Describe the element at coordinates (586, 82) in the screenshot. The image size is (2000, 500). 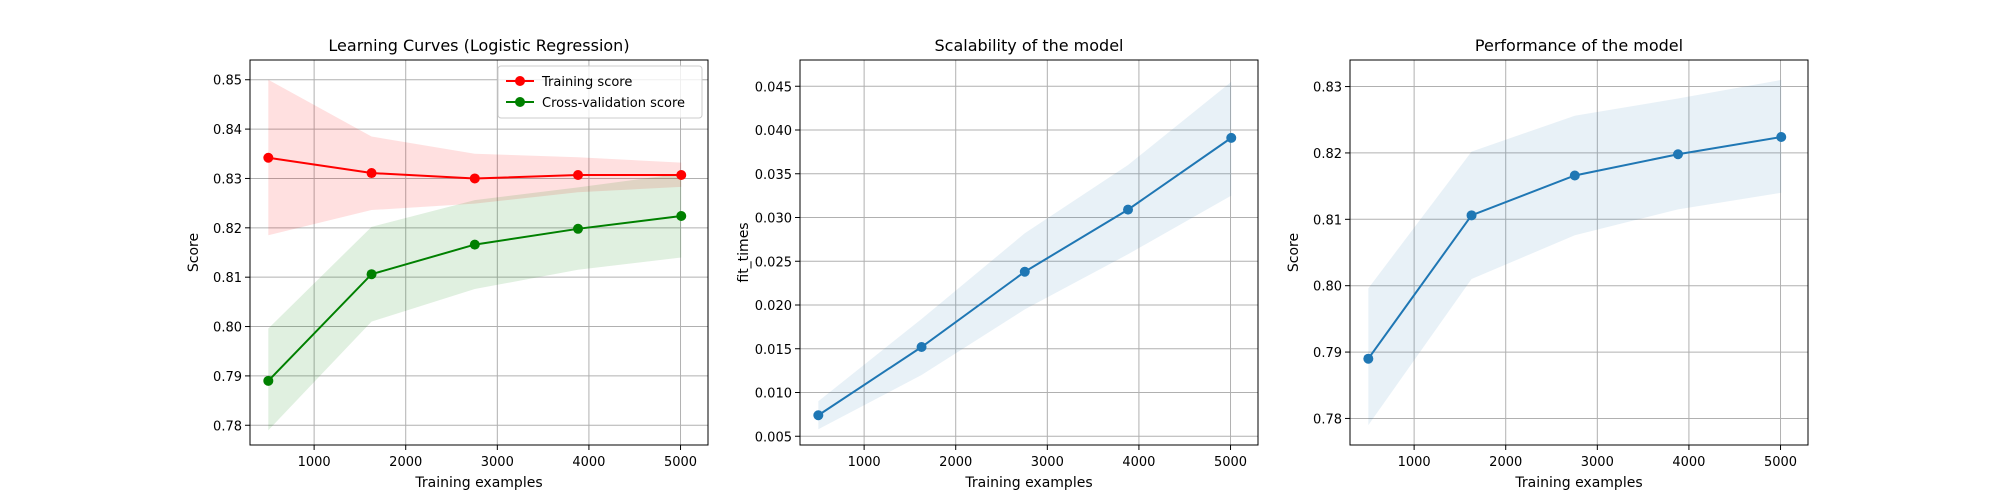
I see `legend-entry: Training score` at that location.